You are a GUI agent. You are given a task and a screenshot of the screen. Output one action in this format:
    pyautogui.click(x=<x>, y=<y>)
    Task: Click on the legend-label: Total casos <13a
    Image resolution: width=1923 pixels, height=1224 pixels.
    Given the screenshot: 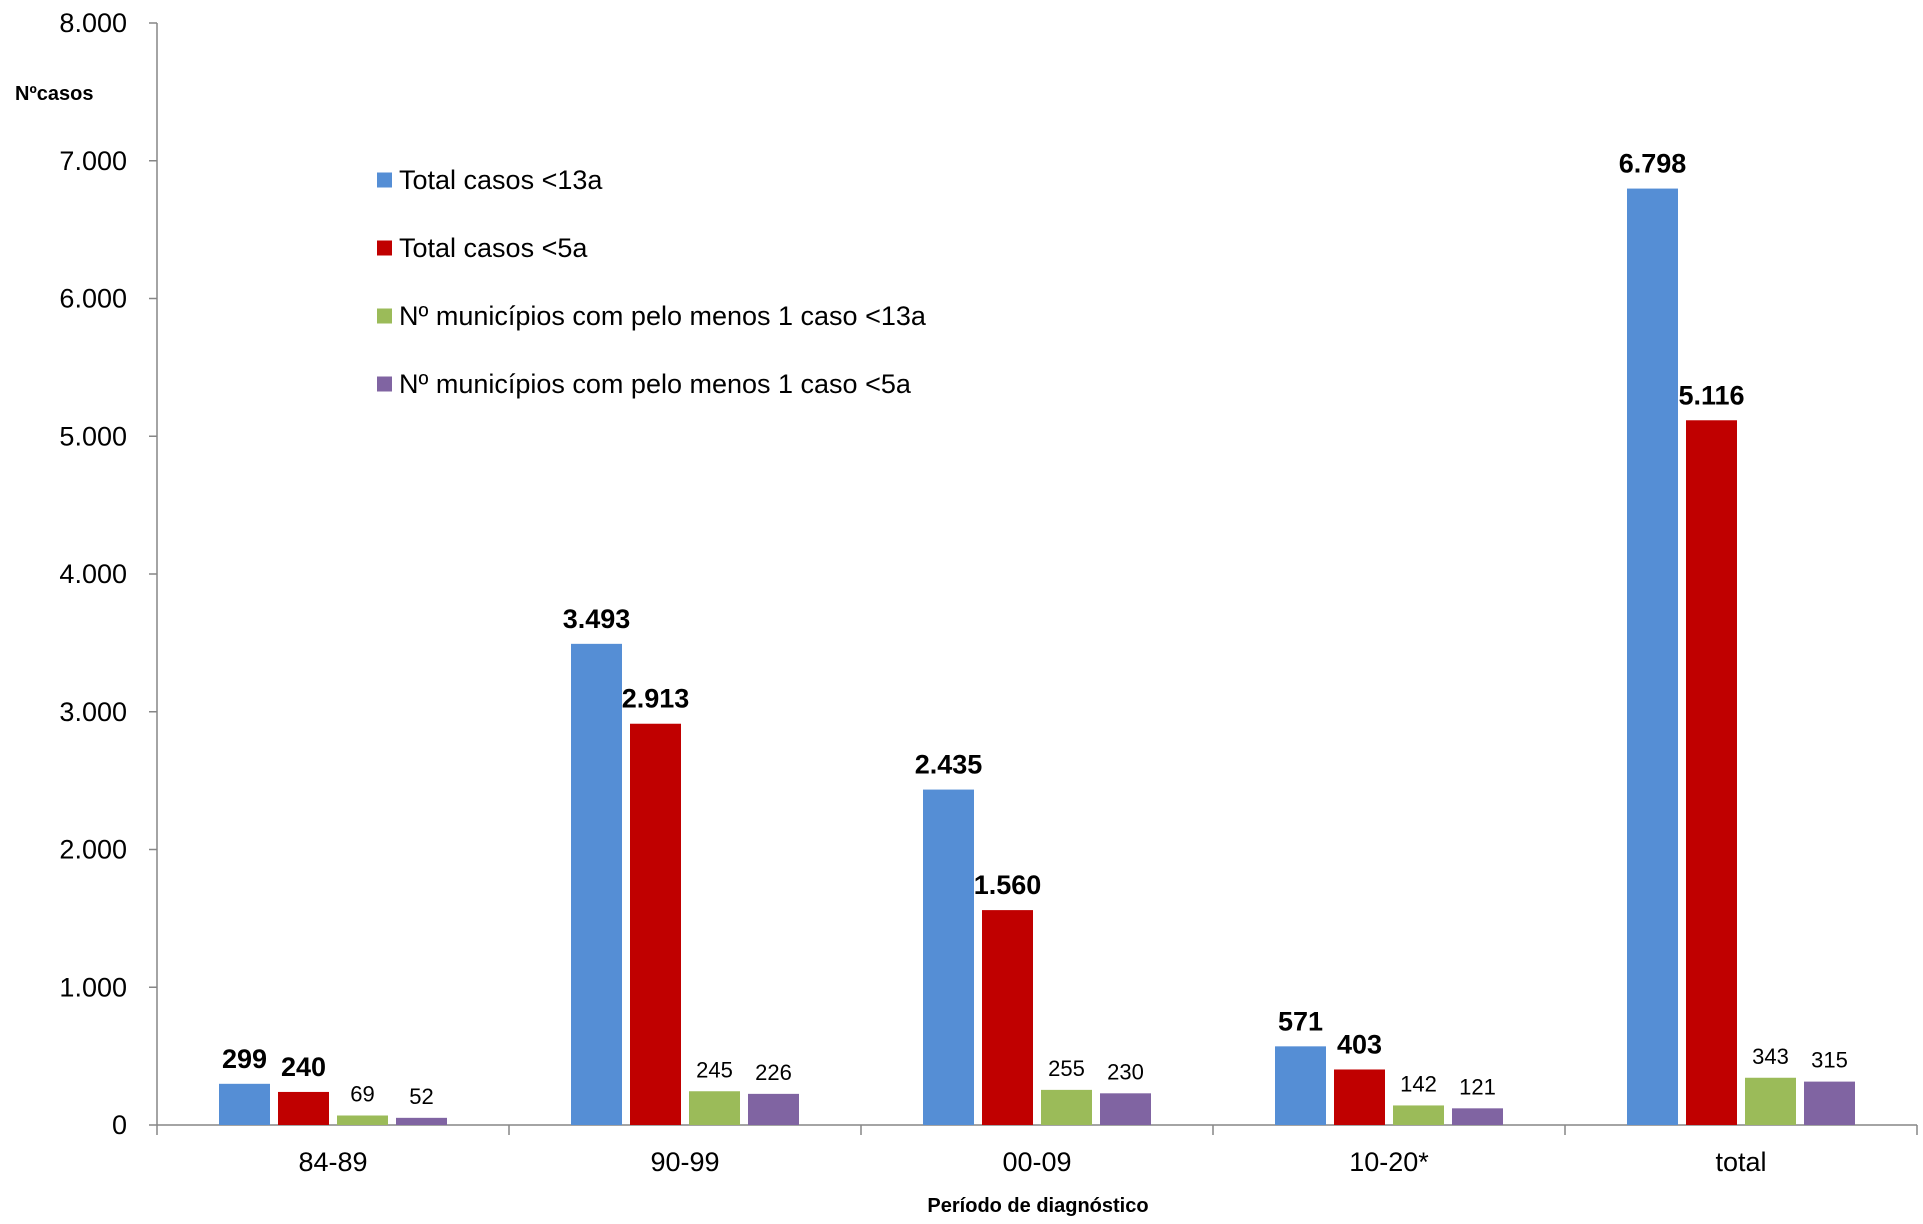 What is the action you would take?
    pyautogui.click(x=501, y=180)
    